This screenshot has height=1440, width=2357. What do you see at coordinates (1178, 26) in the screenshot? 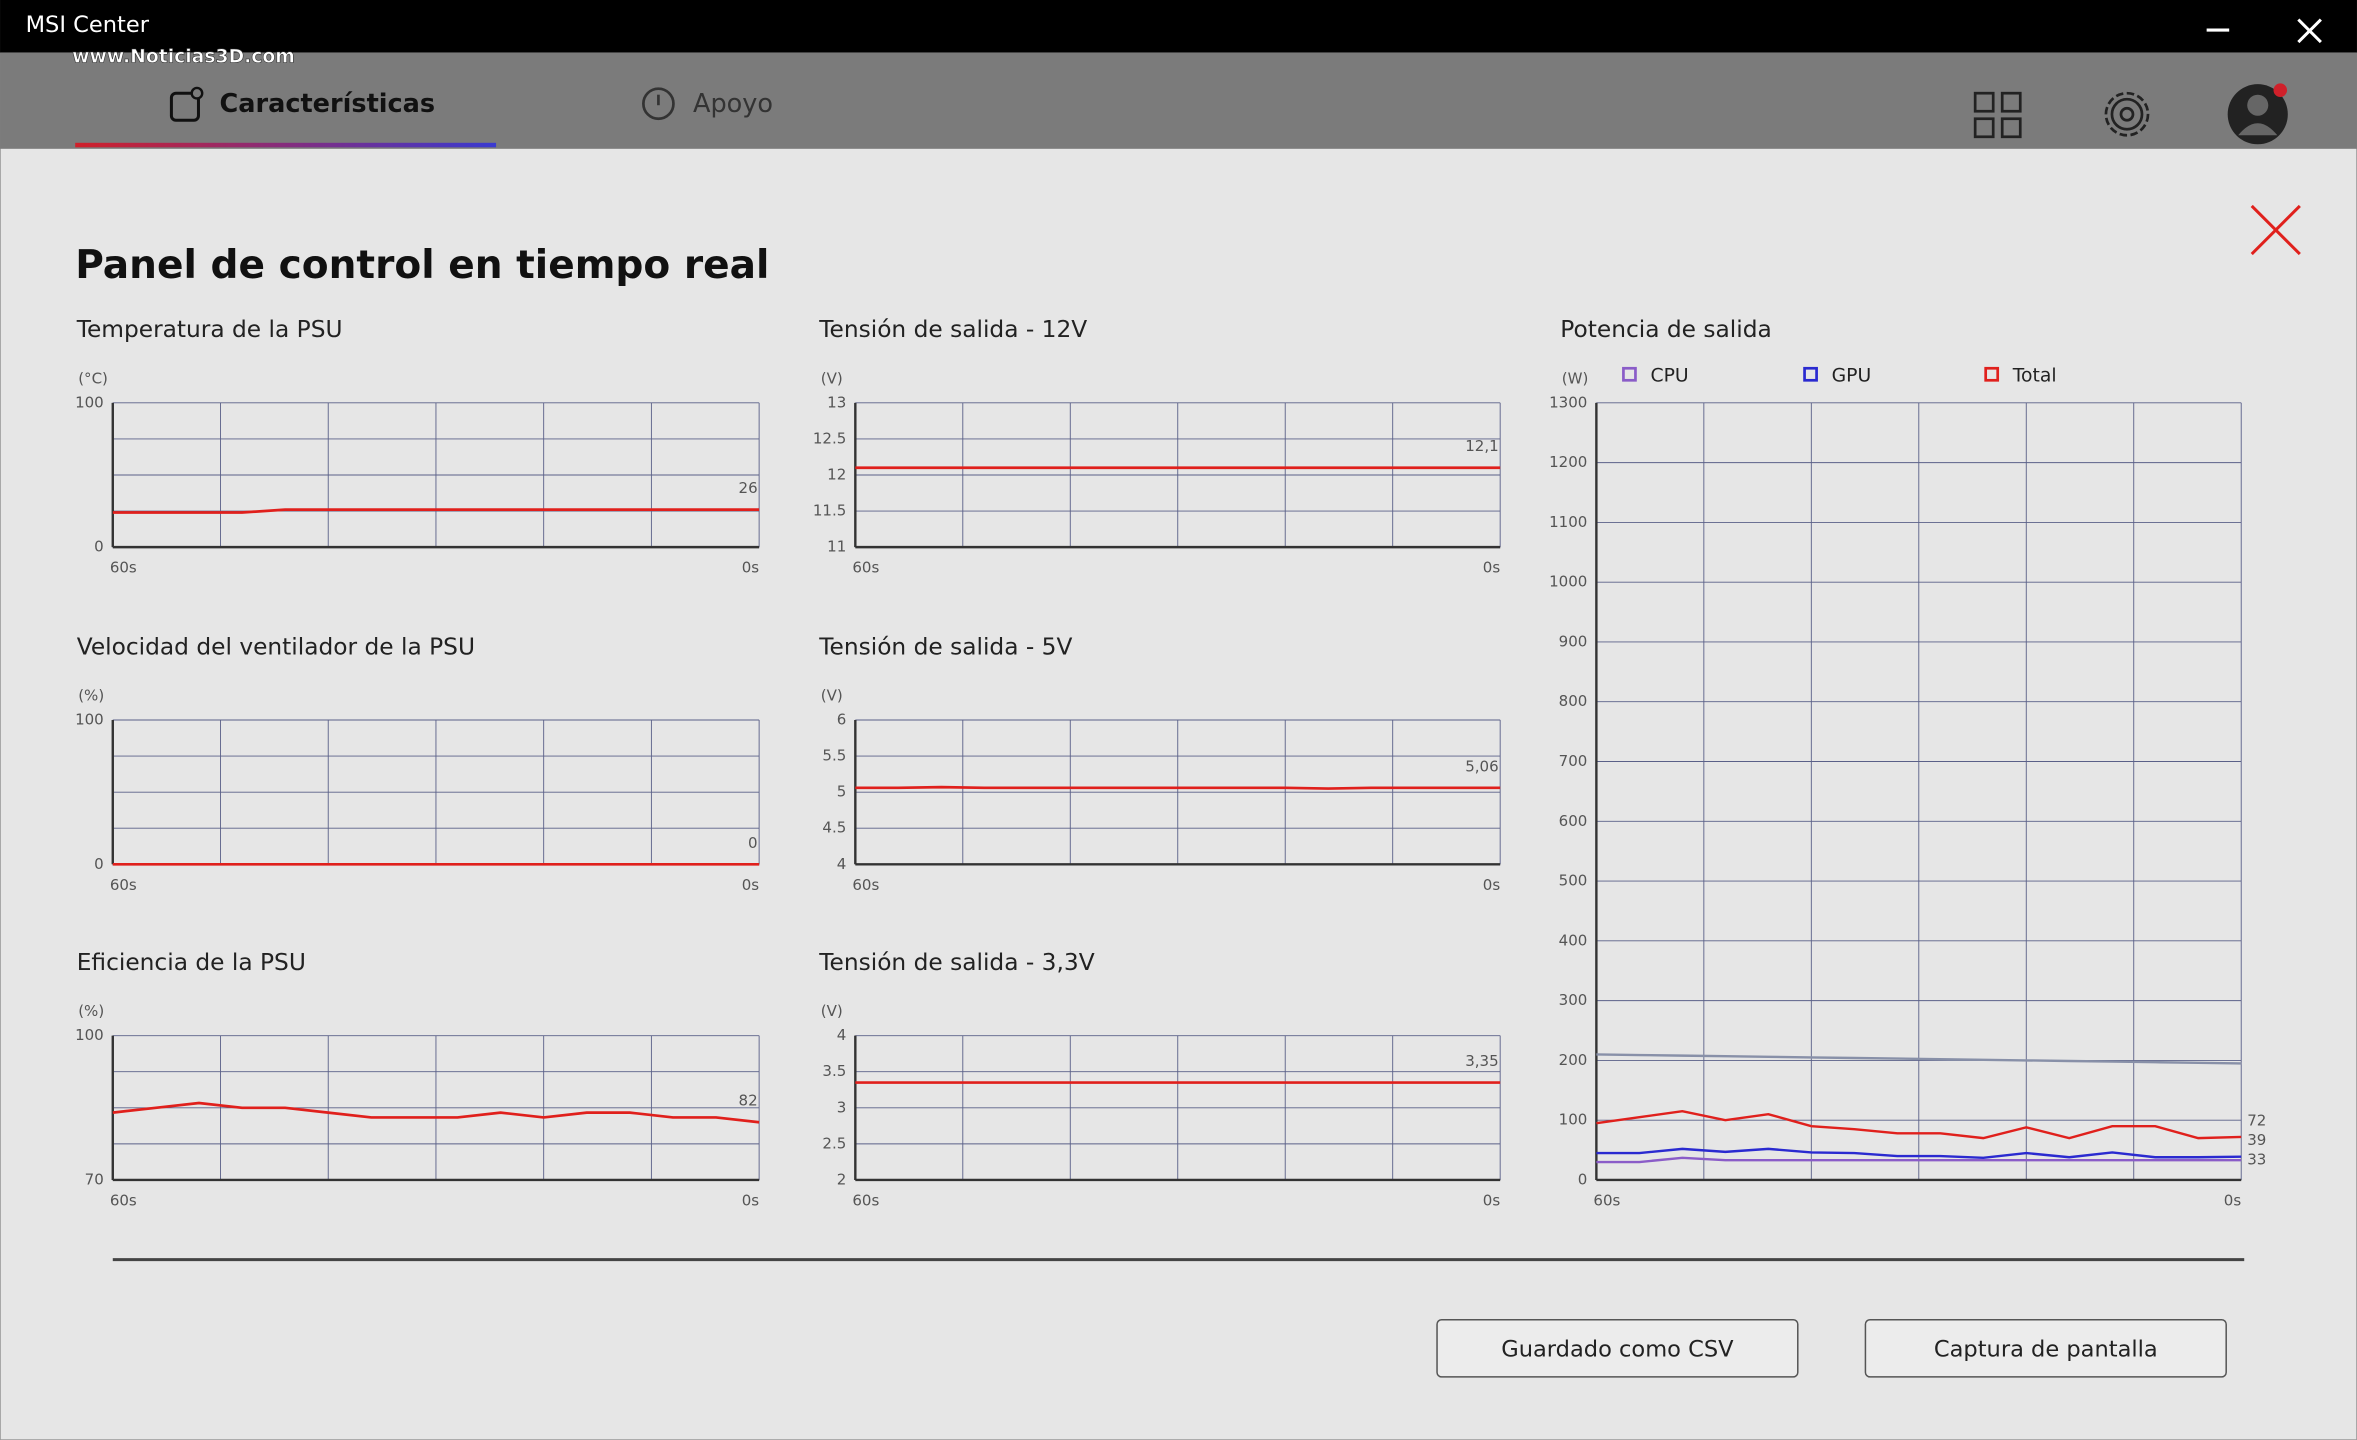
I see `title-bar` at bounding box center [1178, 26].